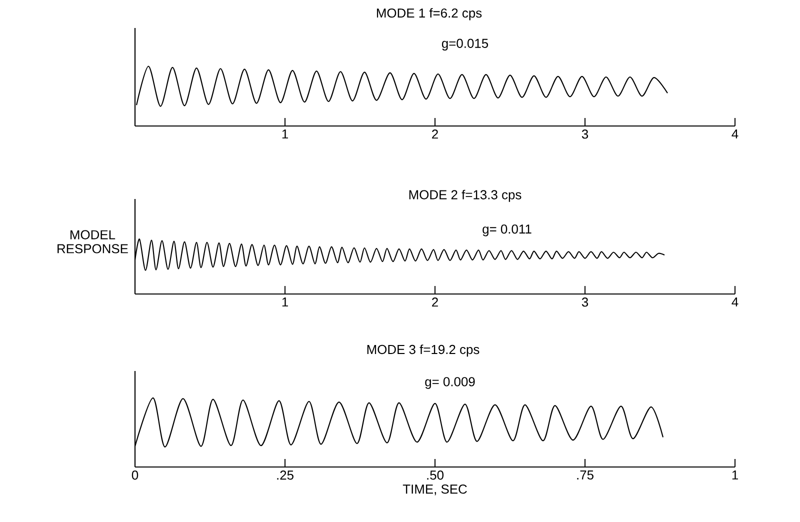  Describe the element at coordinates (93, 242) in the screenshot. I see `y-axis-title: MODEL RESPONSE` at that location.